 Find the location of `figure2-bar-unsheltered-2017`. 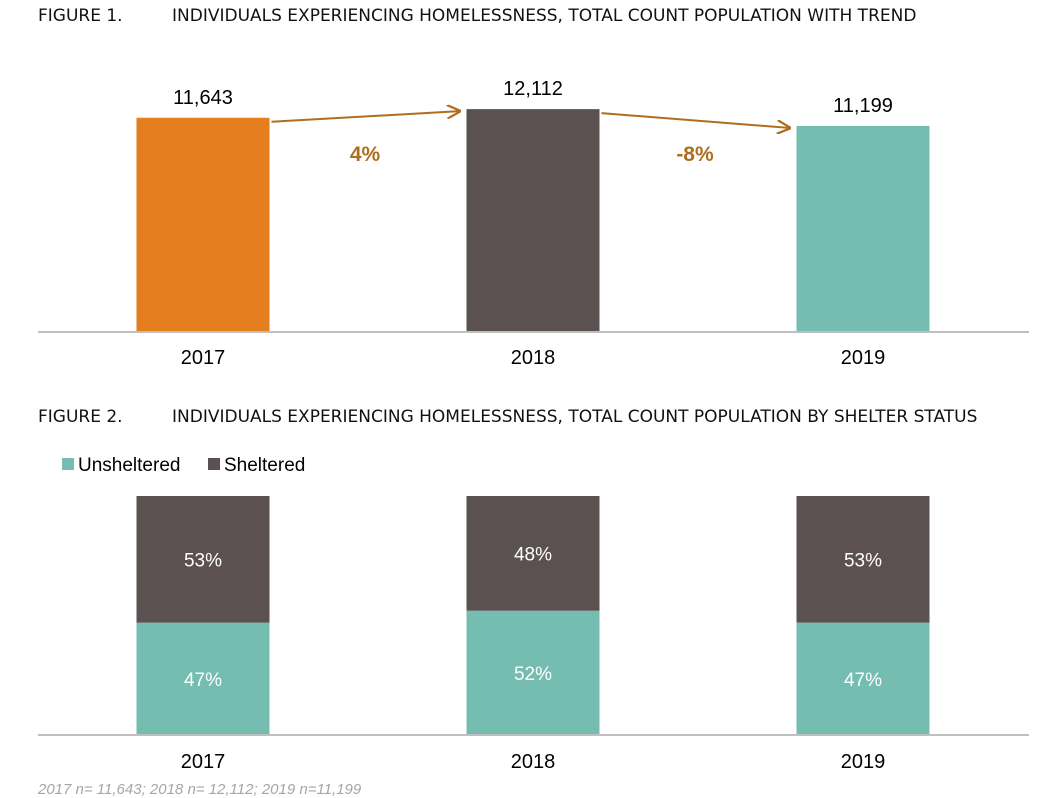

figure2-bar-unsheltered-2017 is located at coordinates (203, 678).